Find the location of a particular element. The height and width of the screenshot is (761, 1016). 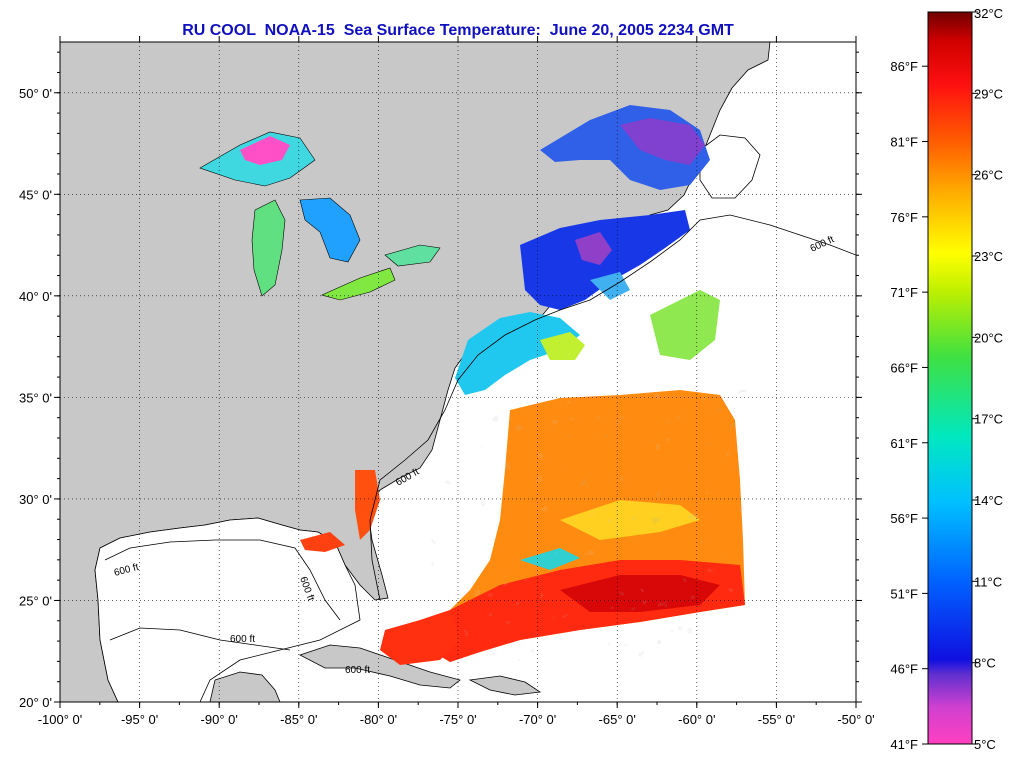

gulf-of-mexico is located at coordinates (227, 609).